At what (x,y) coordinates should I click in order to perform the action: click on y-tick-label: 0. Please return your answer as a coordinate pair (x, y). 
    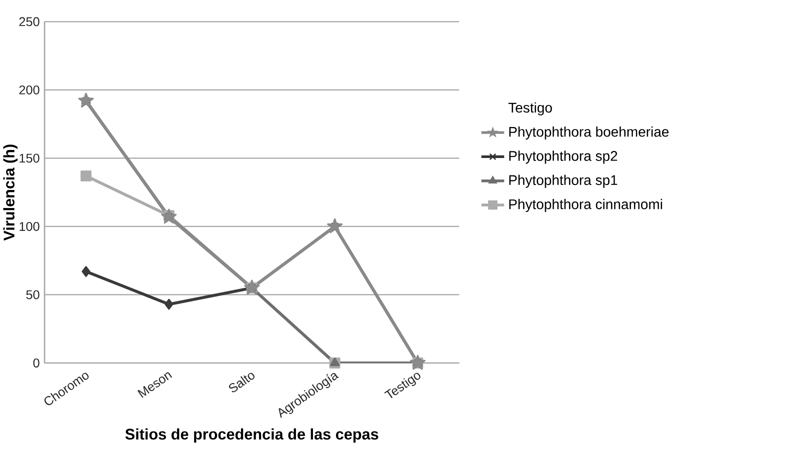
    Looking at the image, I should click on (36, 363).